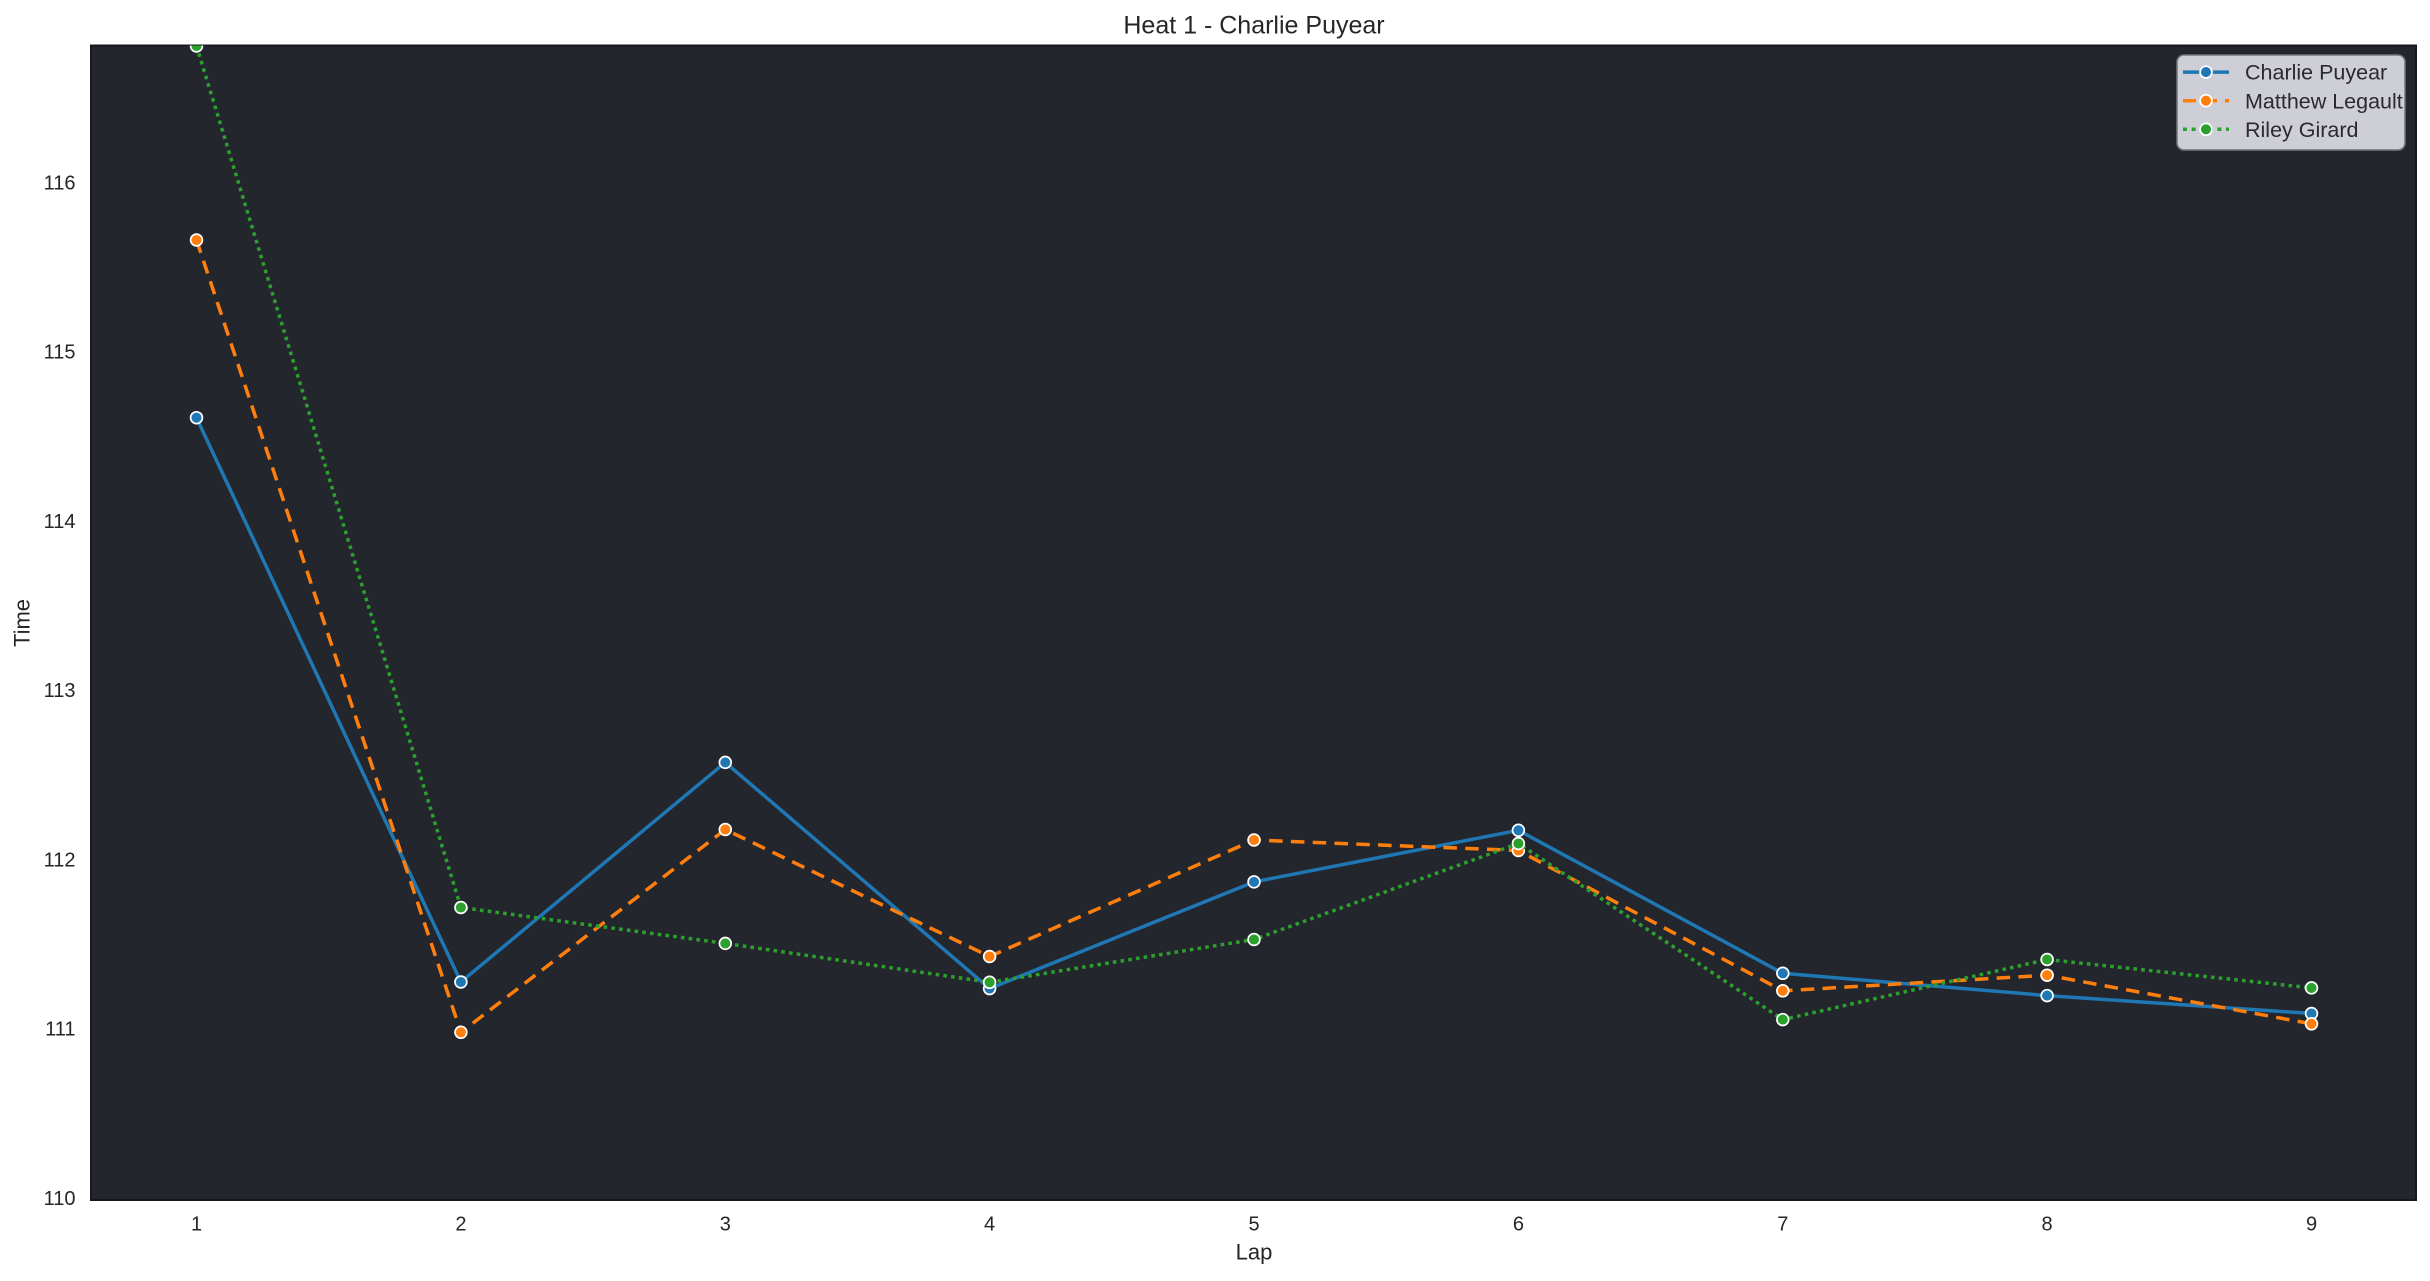  Describe the element at coordinates (60, 183) in the screenshot. I see `svg-text: 116` at that location.